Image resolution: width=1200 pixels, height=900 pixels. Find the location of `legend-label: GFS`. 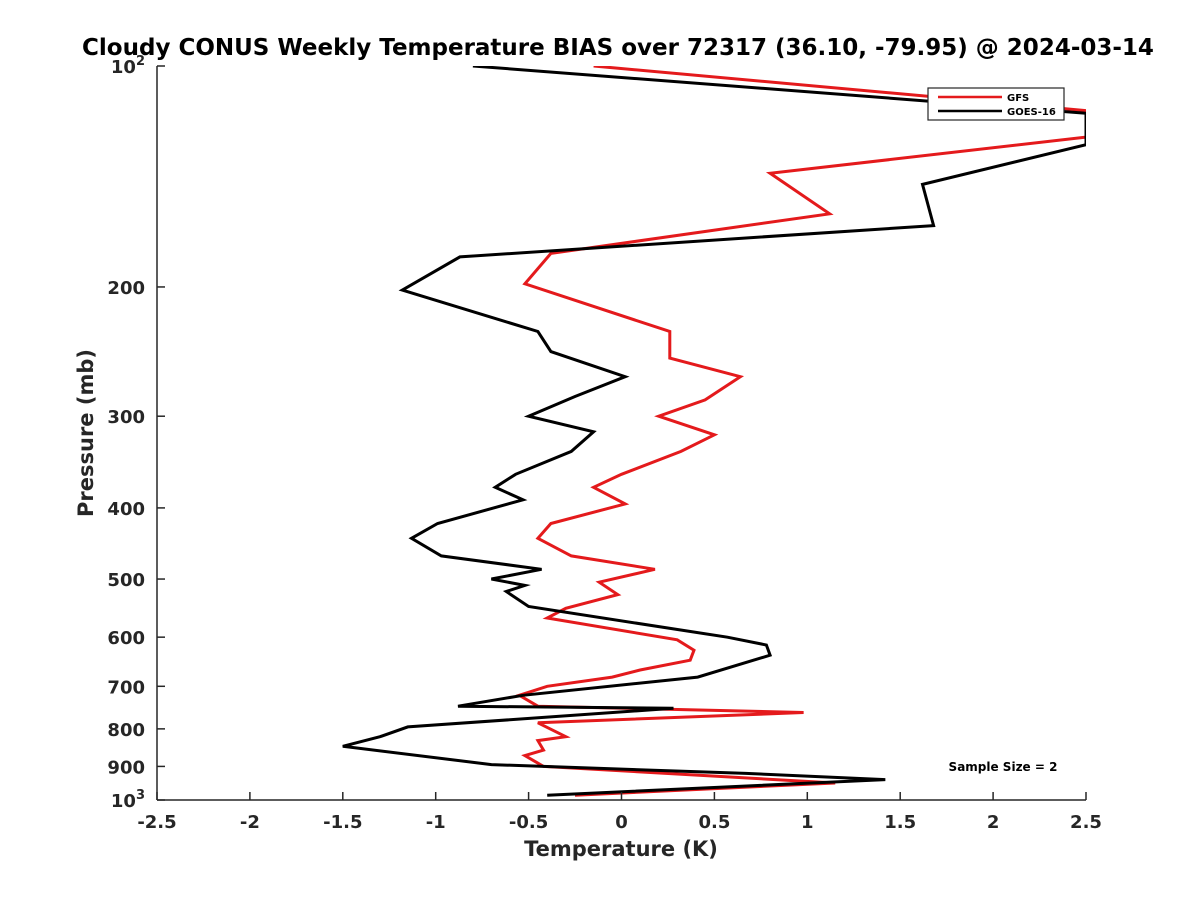

legend-label: GFS is located at coordinates (1018, 98).